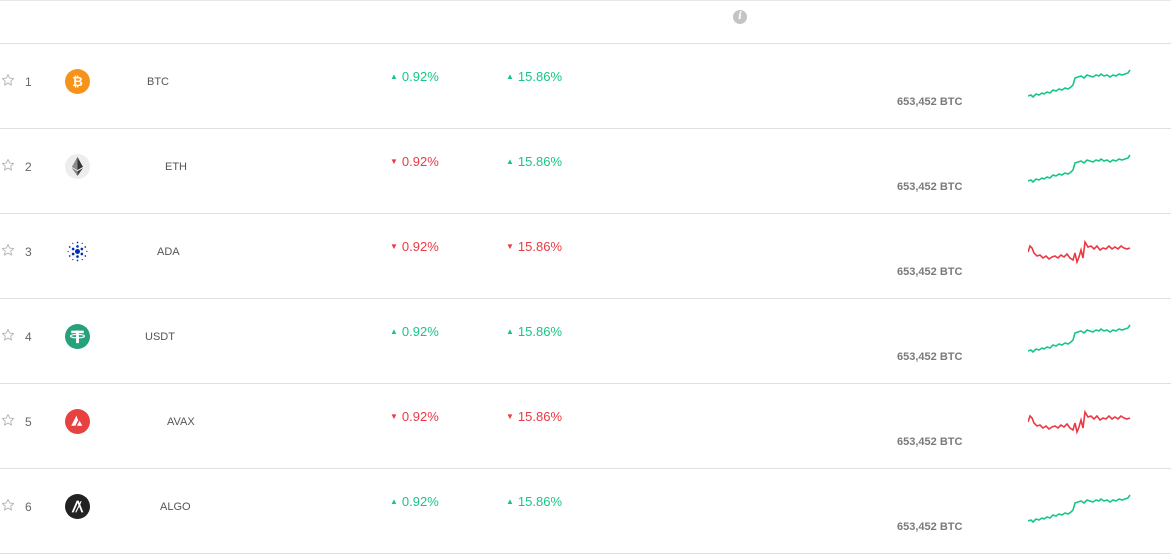 Image resolution: width=1171 pixels, height=556 pixels. I want to click on algorand-icon, so click(77, 506).